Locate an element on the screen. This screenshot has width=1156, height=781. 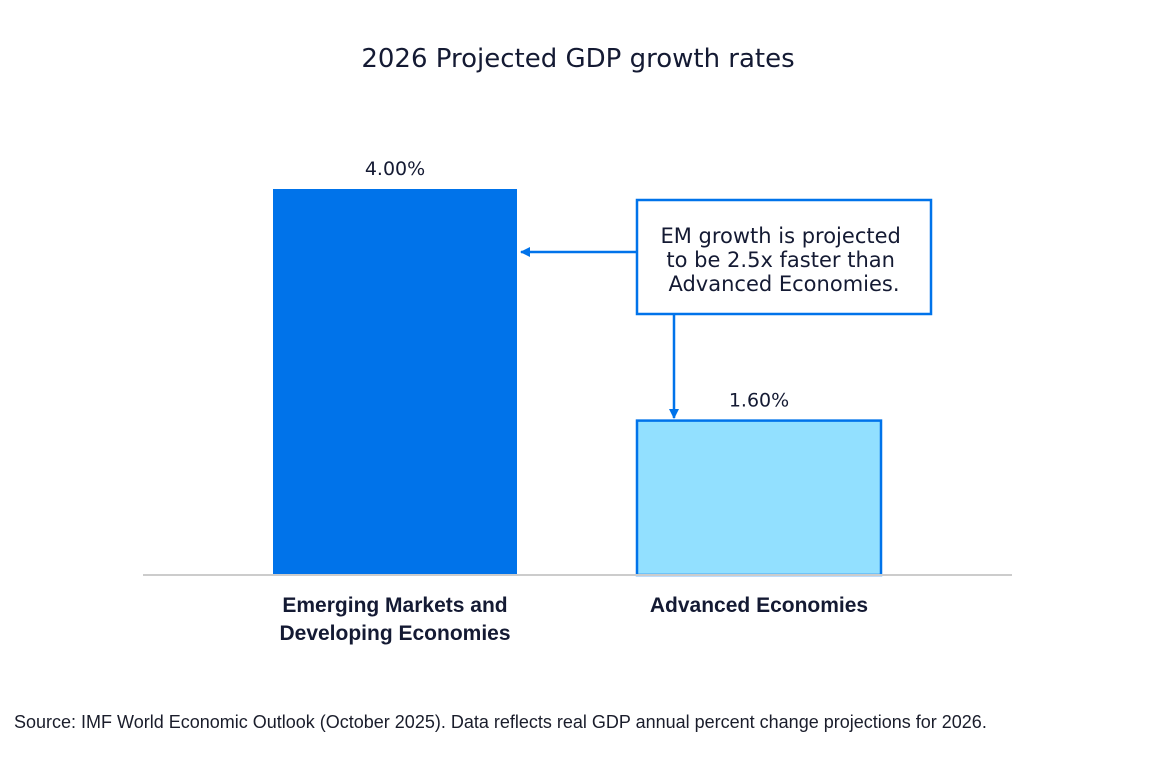
annotation-line-1: EM growth is projected is located at coordinates (780, 236).